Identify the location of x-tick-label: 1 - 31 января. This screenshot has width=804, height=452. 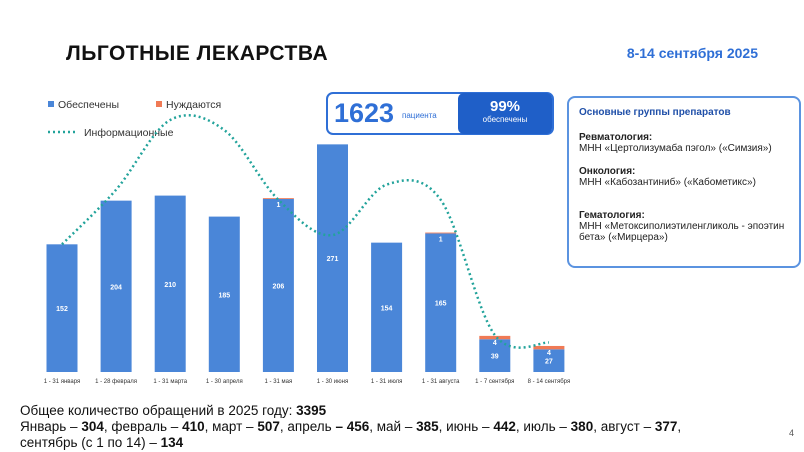
(62, 382).